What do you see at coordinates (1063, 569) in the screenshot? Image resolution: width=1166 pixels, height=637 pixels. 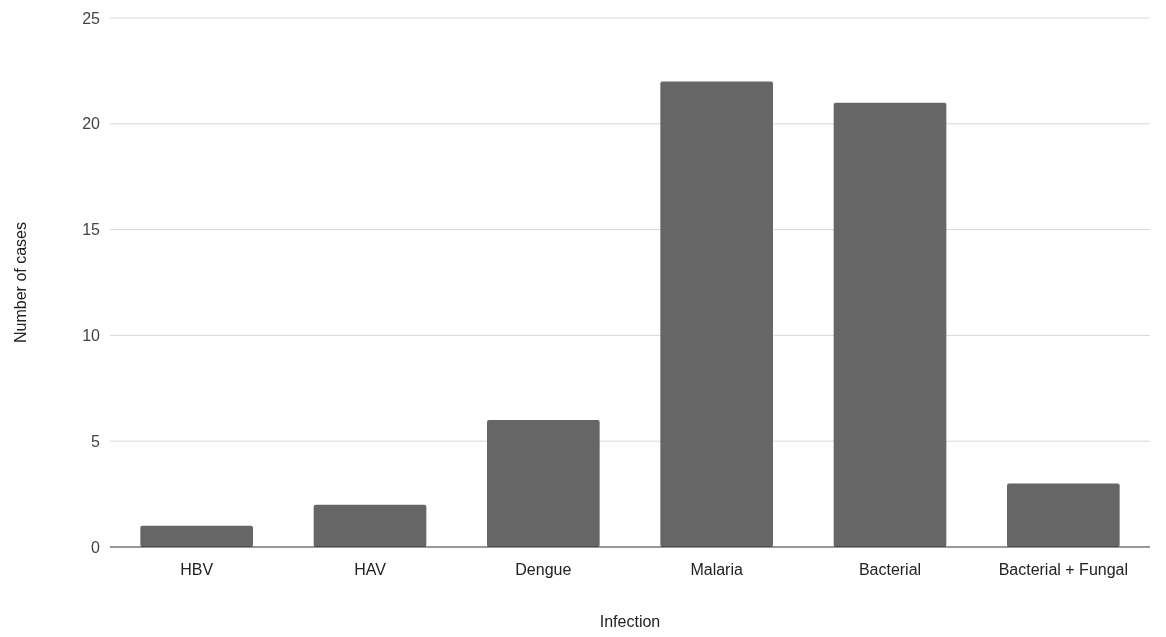 I see `x-tick-label: Bacterial + Fungal` at bounding box center [1063, 569].